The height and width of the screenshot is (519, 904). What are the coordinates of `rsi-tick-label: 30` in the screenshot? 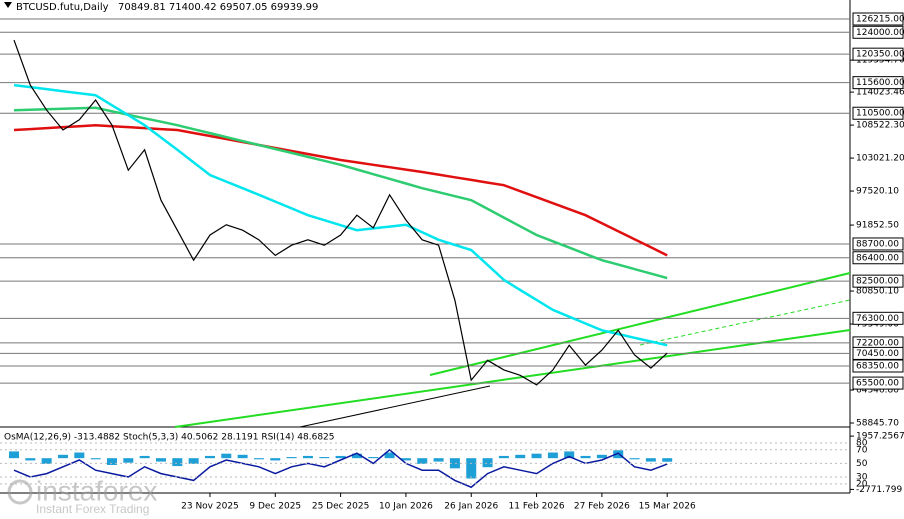 It's located at (862, 478).